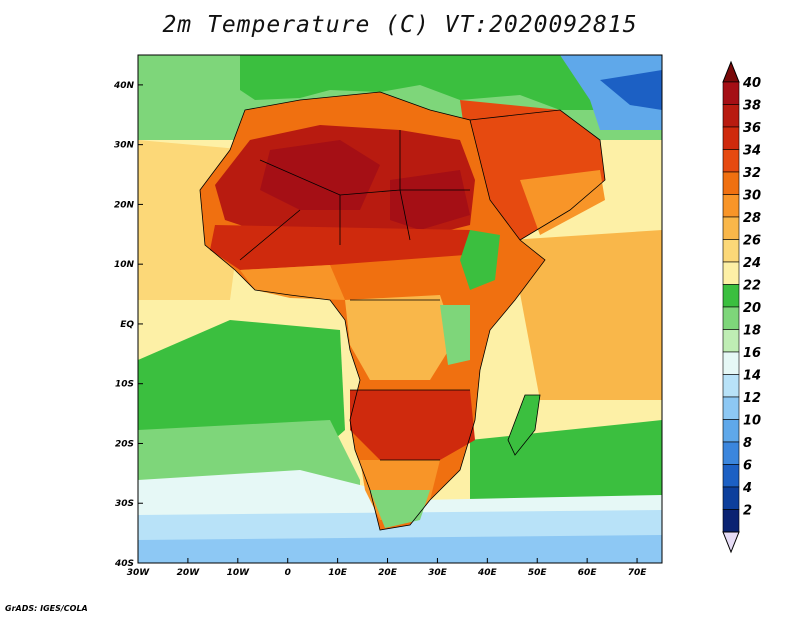 The width and height of the screenshot is (800, 618). Describe the element at coordinates (412, 425) in the screenshot. I see `southern-africa-hot` at that location.